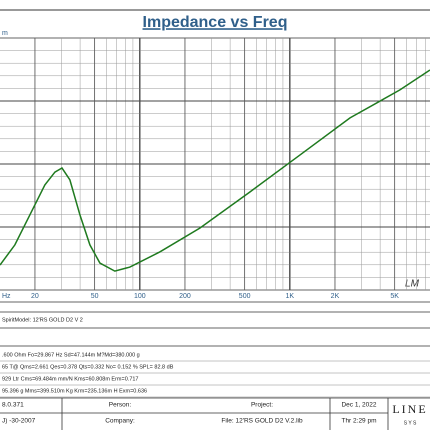 The height and width of the screenshot is (435, 430). Describe the element at coordinates (215, 22) in the screenshot. I see `chart-title: Impedance vs Freq` at that location.